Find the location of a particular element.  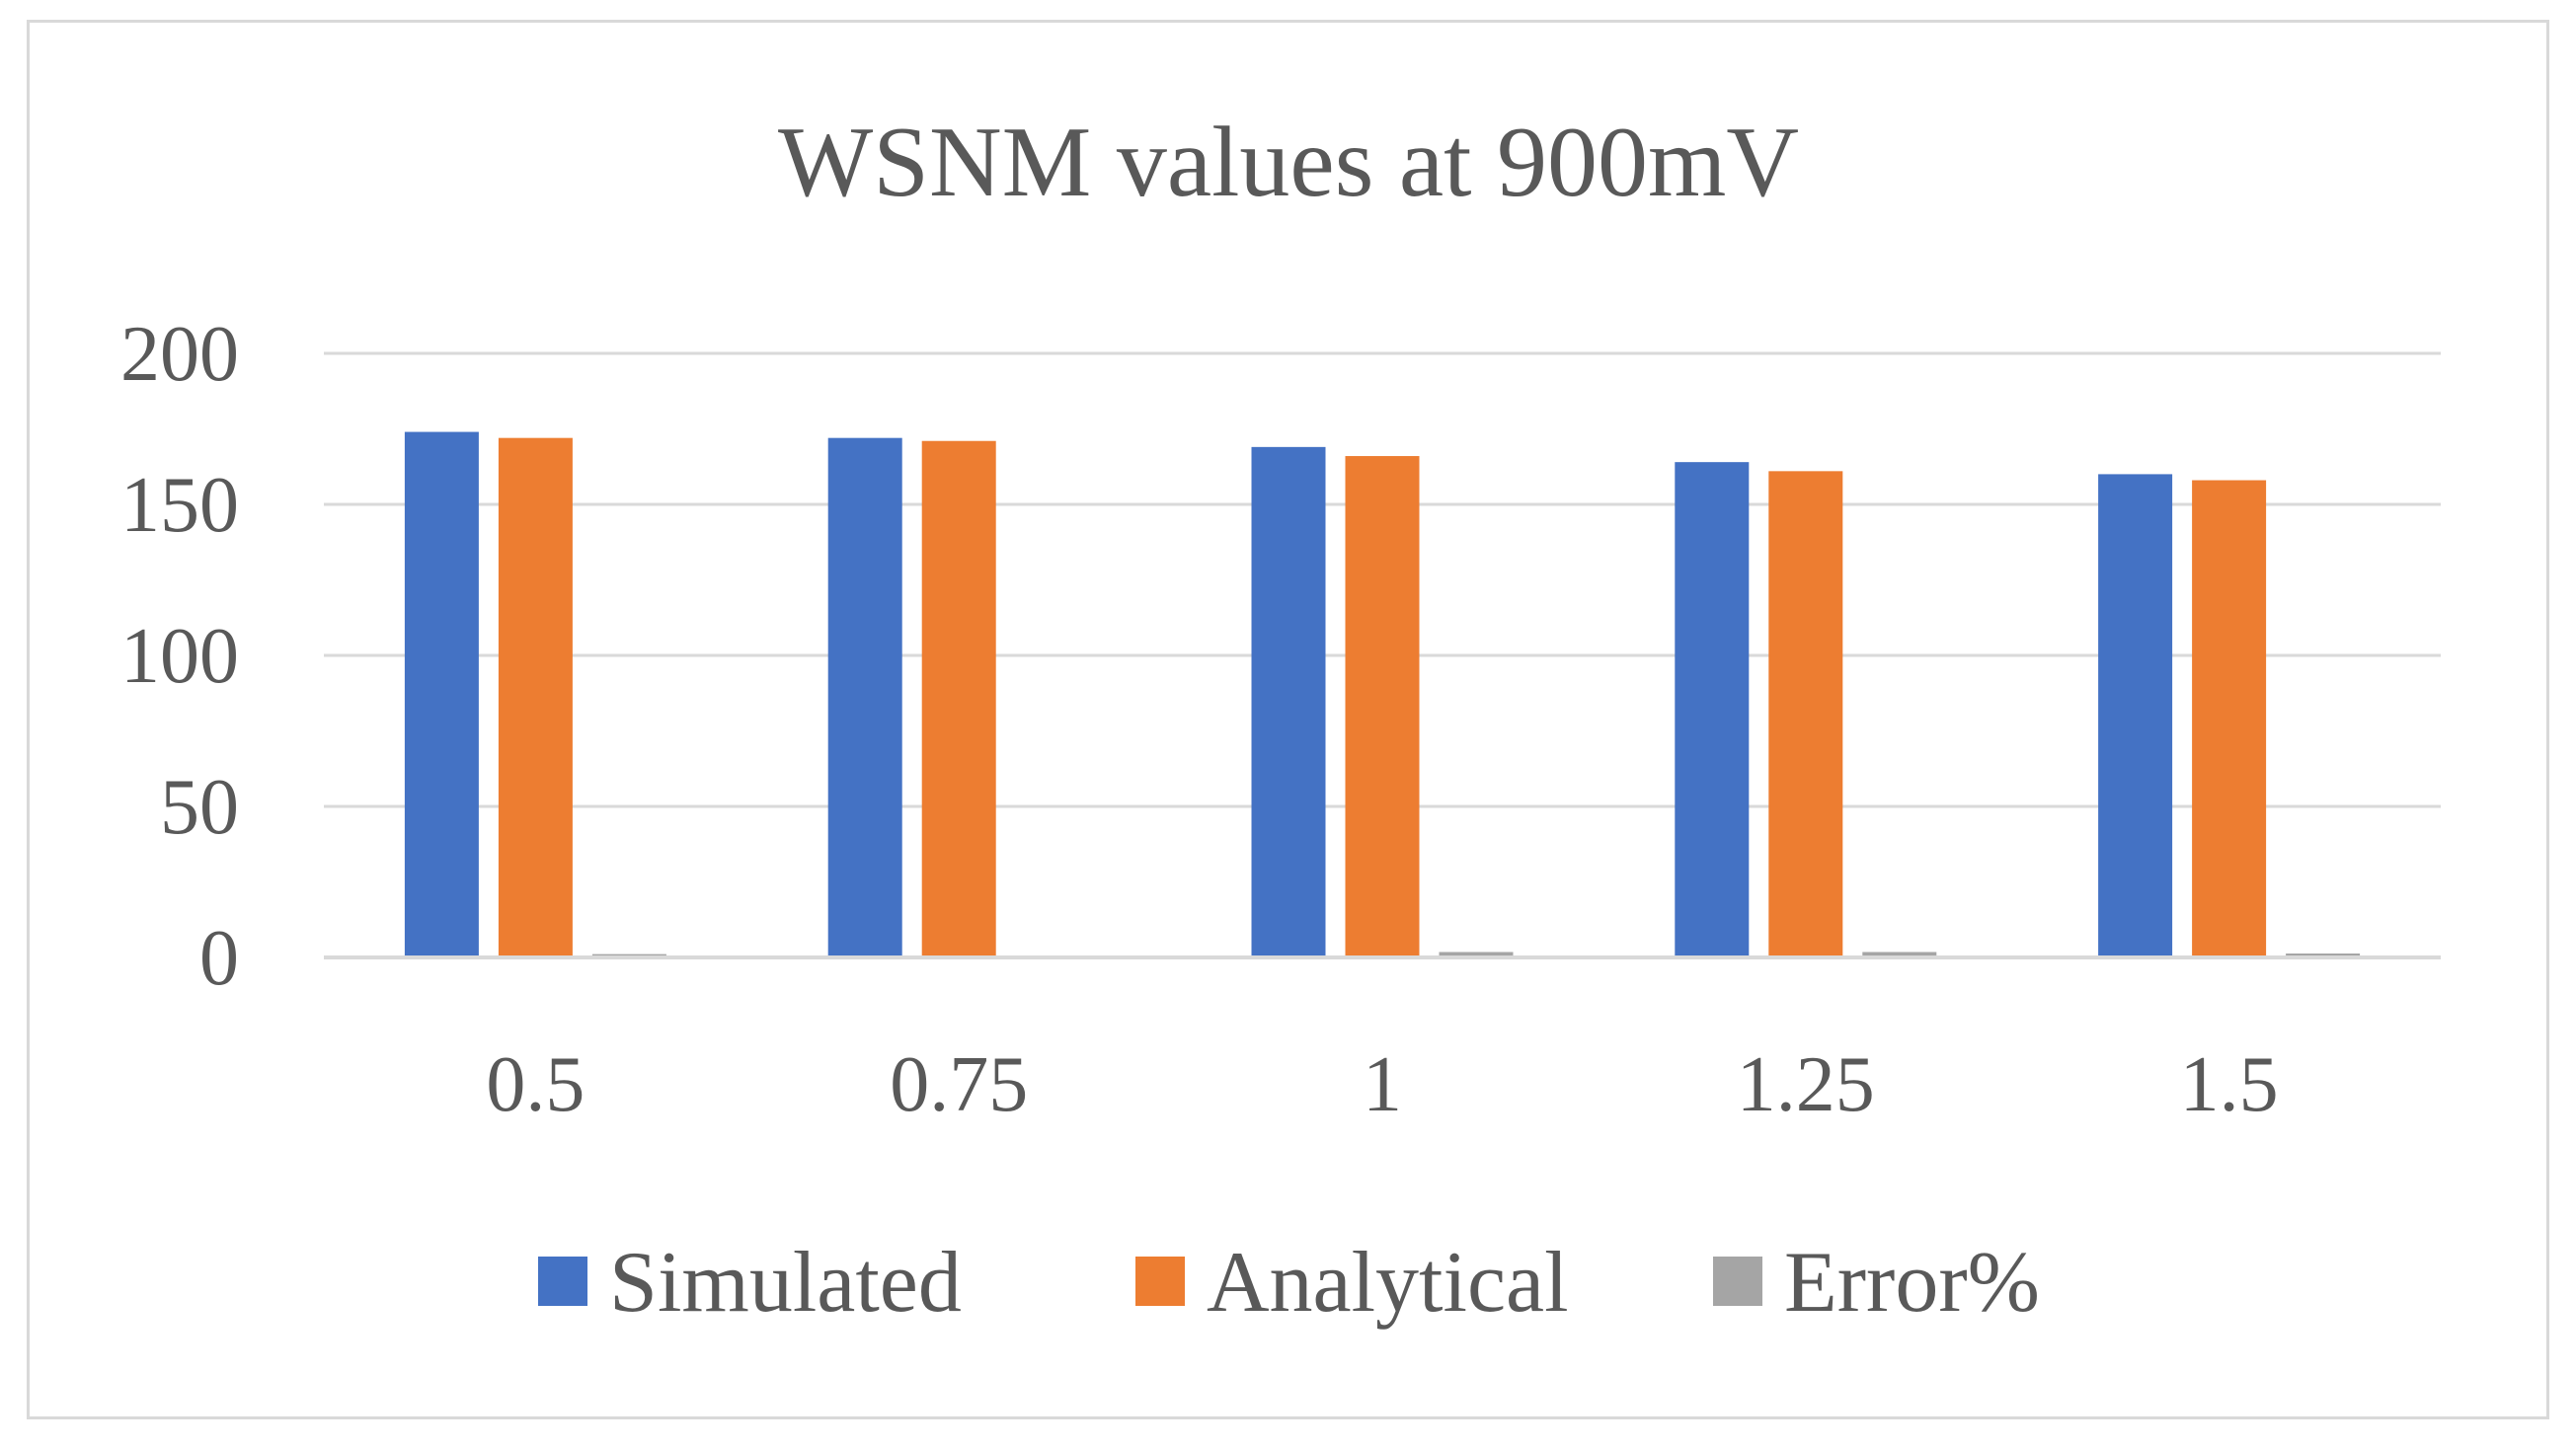

bar-analytical-1.25 is located at coordinates (1805, 714).